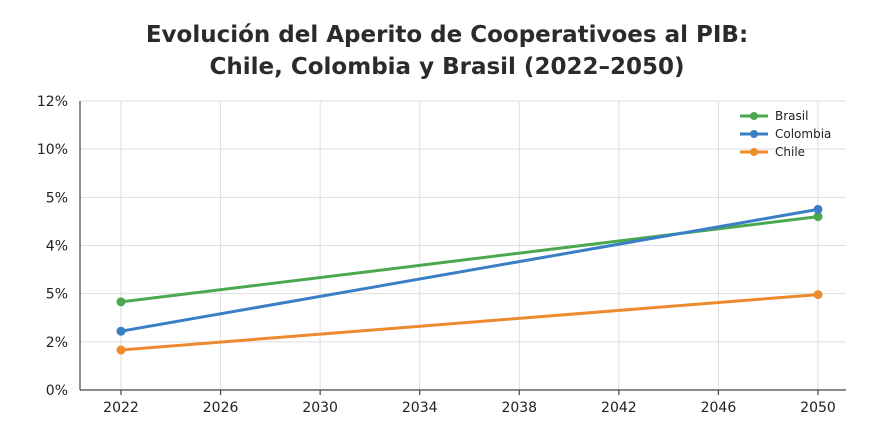 Image resolution: width=872 pixels, height=423 pixels. What do you see at coordinates (447, 67) in the screenshot?
I see `chart-title-line-2: Chile, Colombia y Brasil (2022–2050)` at bounding box center [447, 67].